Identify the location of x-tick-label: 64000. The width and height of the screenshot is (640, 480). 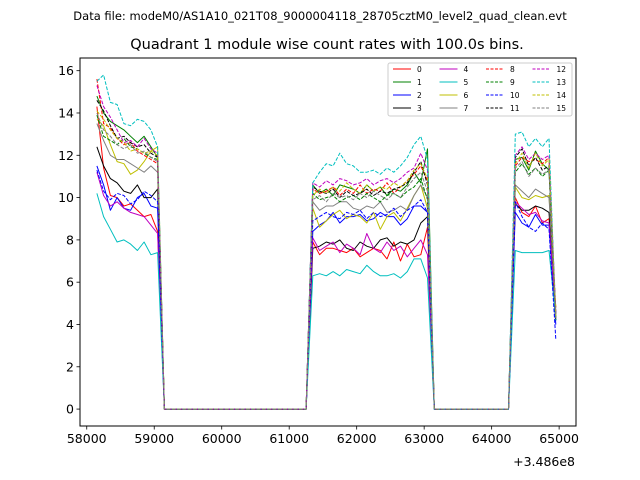
(492, 438).